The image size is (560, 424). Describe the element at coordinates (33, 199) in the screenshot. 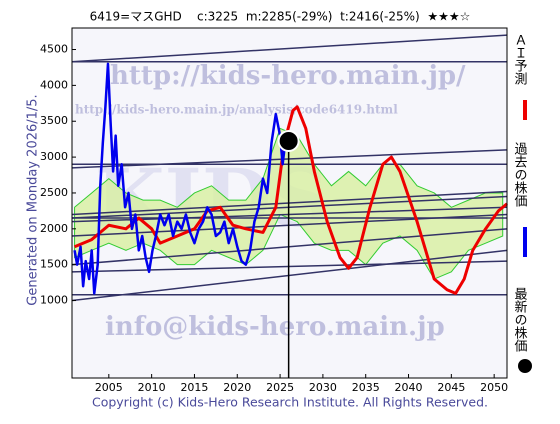

I see `generated-note: Generated on Monday 2026/1/5.` at that location.